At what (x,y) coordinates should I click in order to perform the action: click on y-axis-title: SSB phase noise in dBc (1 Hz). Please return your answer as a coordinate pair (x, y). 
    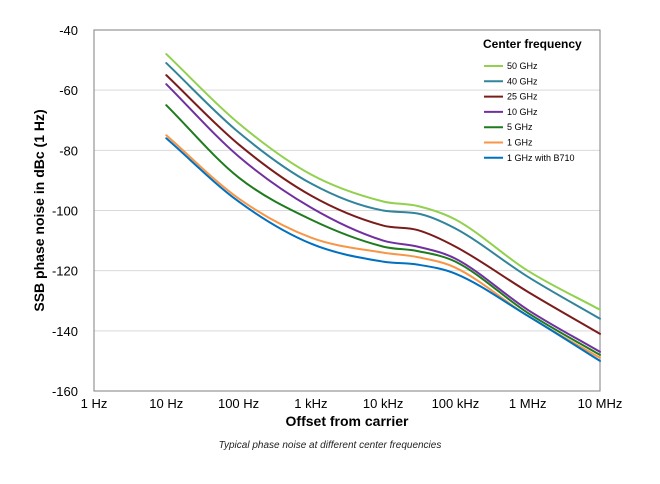
    Looking at the image, I should click on (39, 210).